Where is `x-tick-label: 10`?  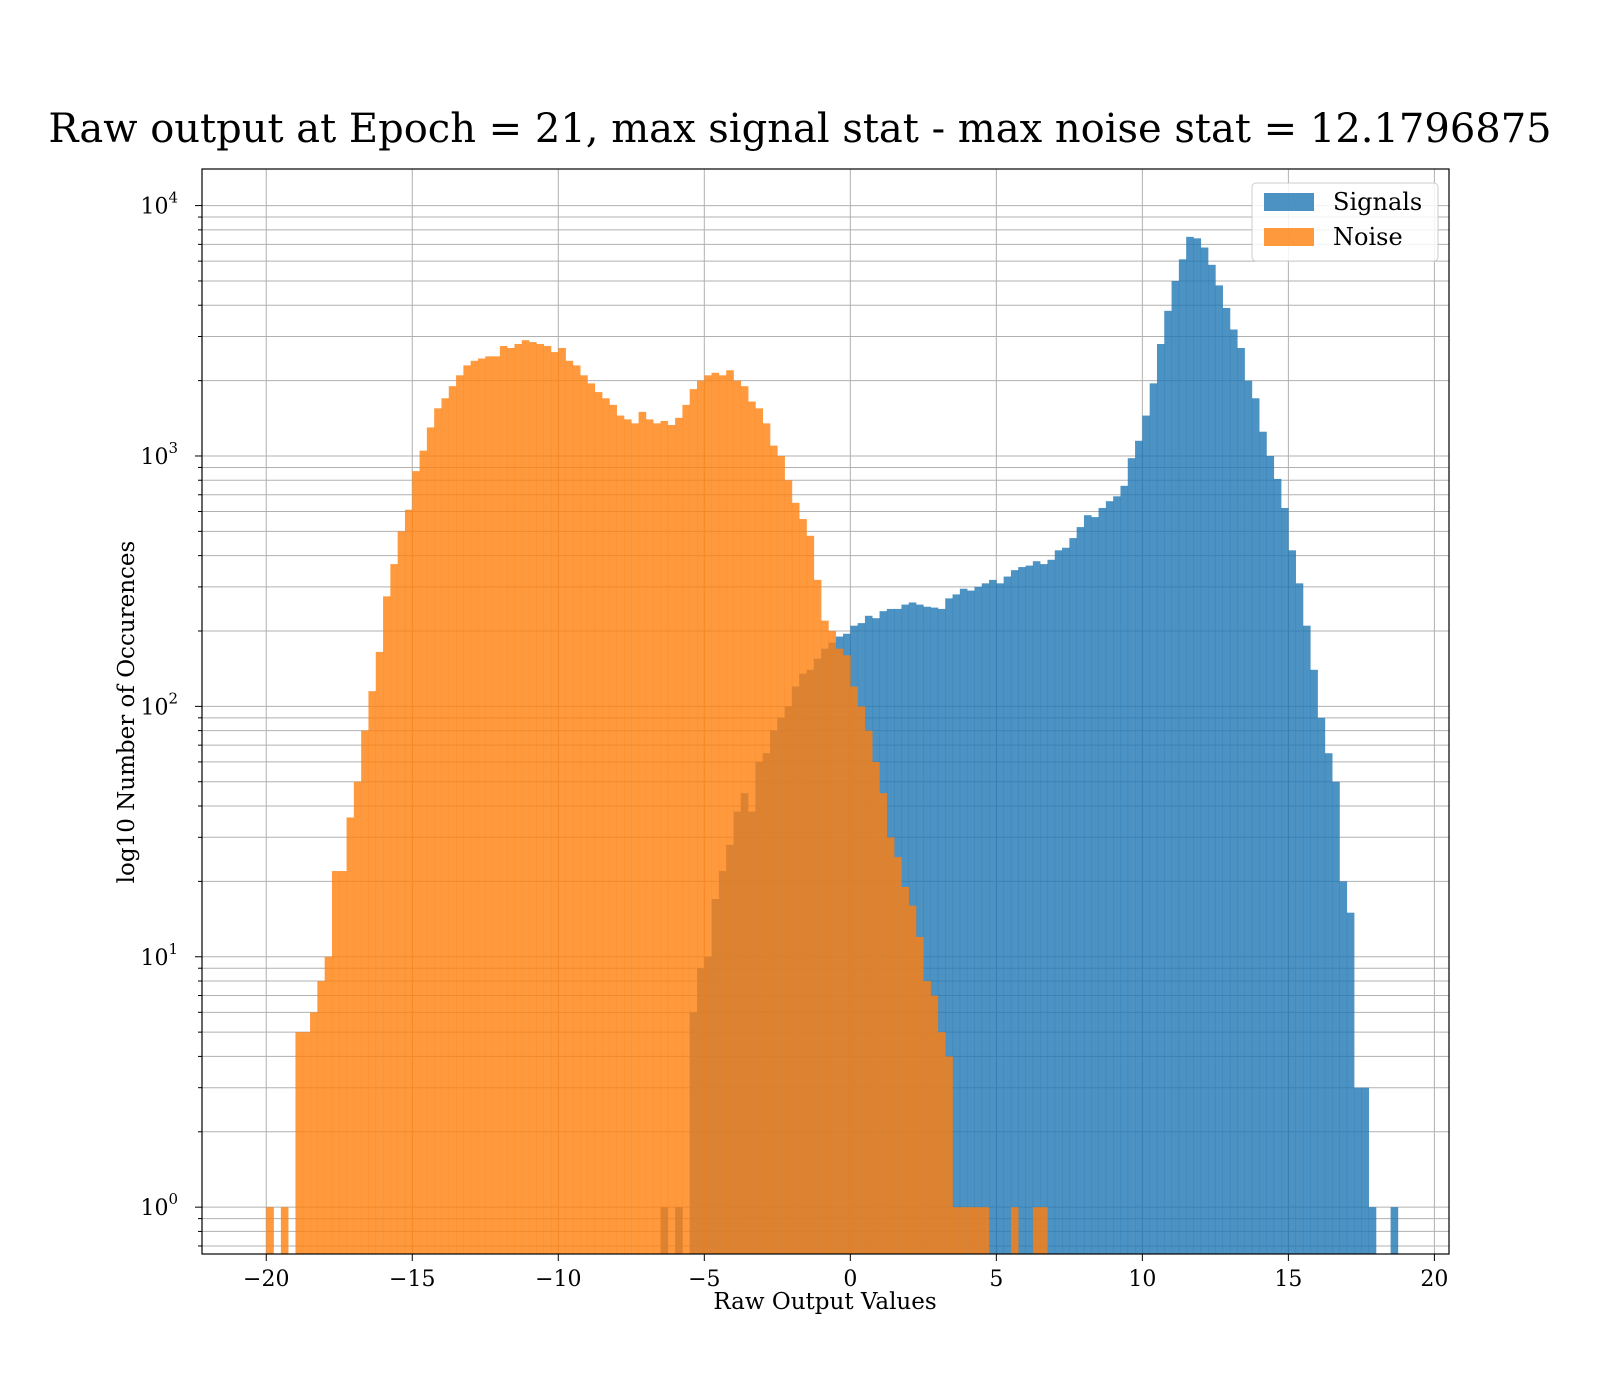
x-tick-label: 10 is located at coordinates (1142, 1279).